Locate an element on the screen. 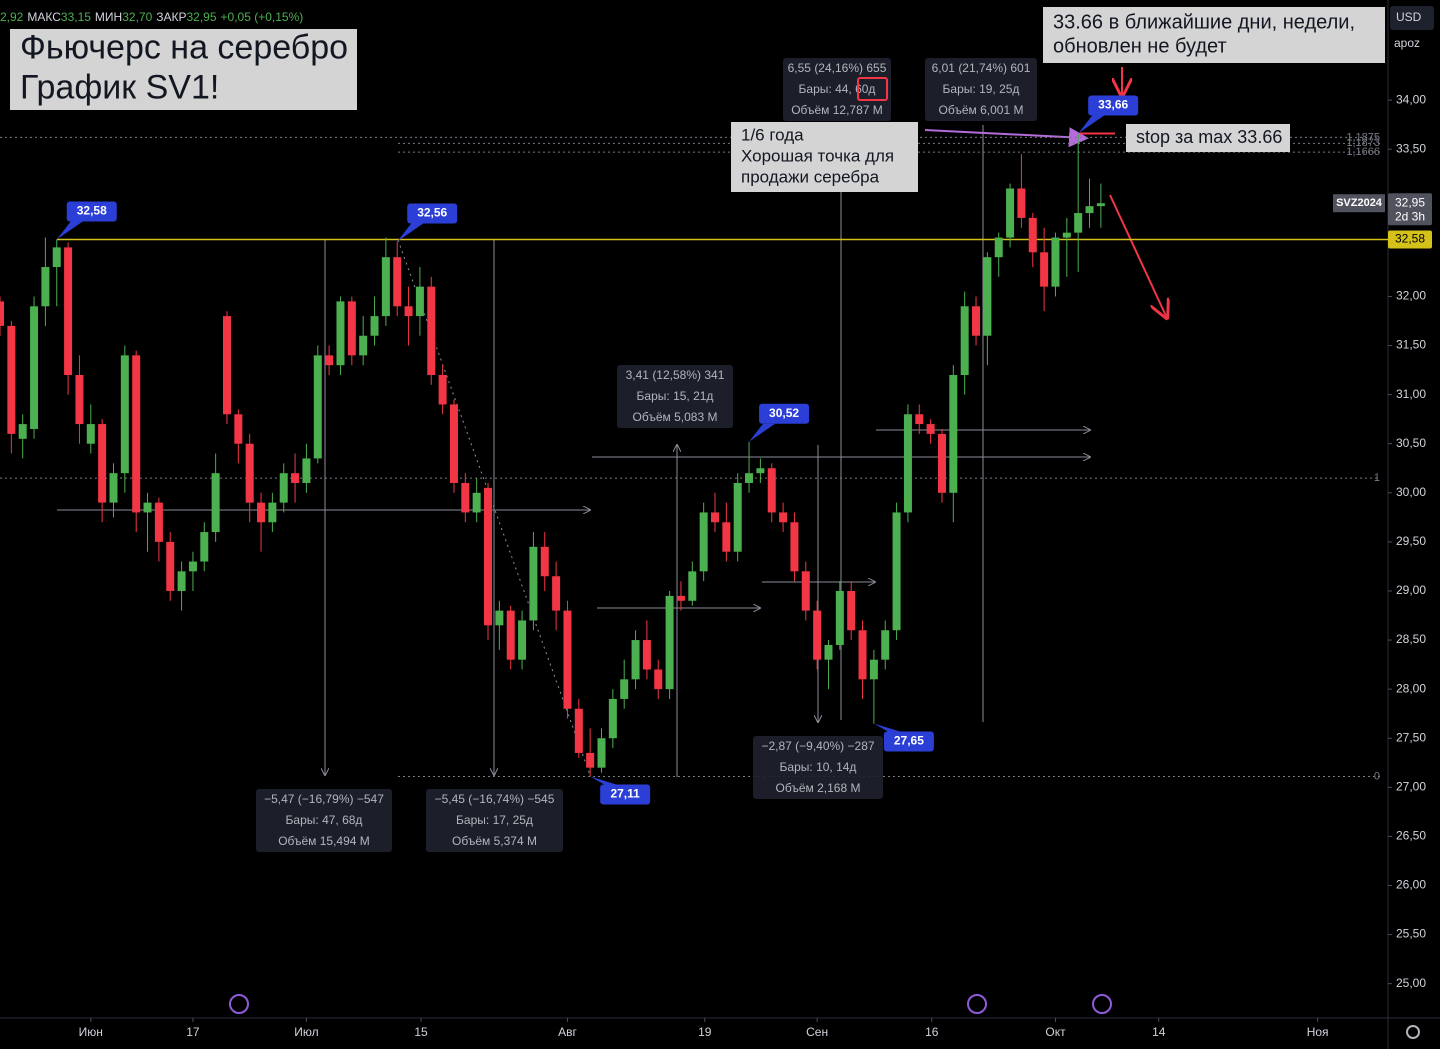 This screenshot has width=1440, height=1049. price-pin: 27,65 is located at coordinates (903, 737).